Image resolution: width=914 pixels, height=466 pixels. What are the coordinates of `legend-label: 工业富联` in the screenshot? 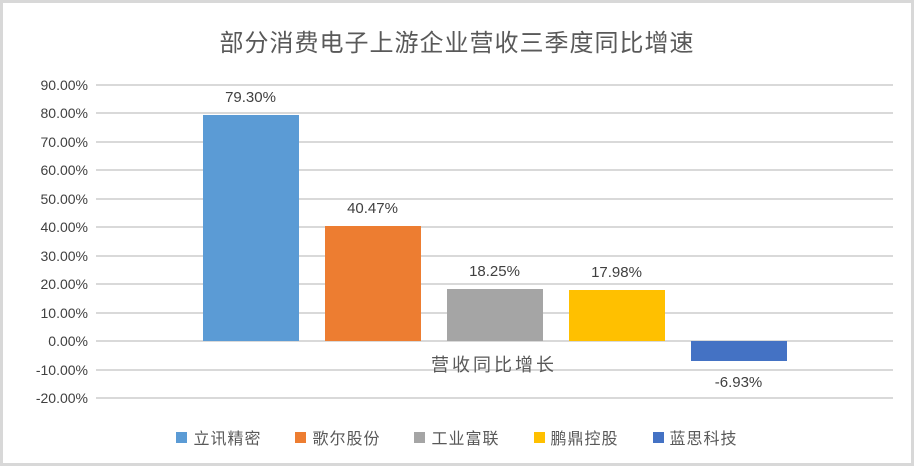 It's located at (465, 439).